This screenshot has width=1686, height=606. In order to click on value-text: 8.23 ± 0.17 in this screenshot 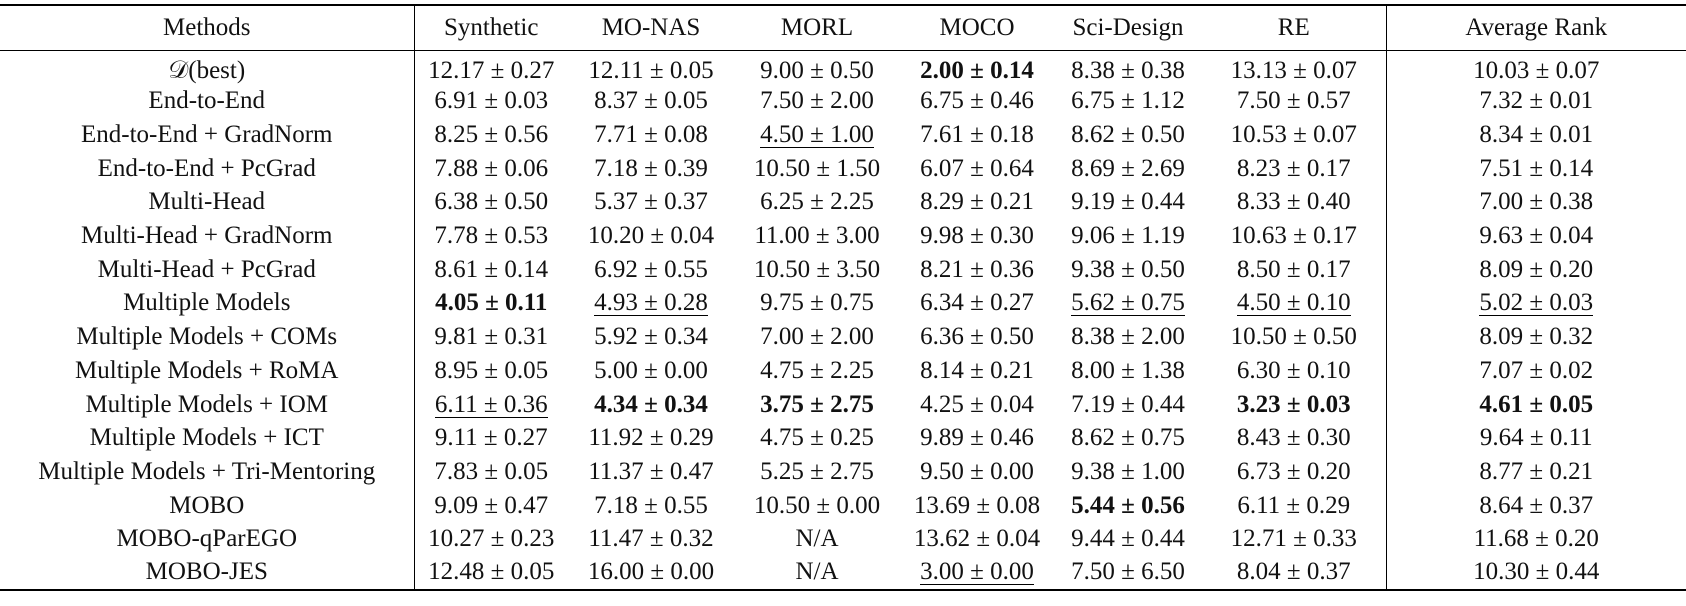, I will do `click(1293, 168)`.